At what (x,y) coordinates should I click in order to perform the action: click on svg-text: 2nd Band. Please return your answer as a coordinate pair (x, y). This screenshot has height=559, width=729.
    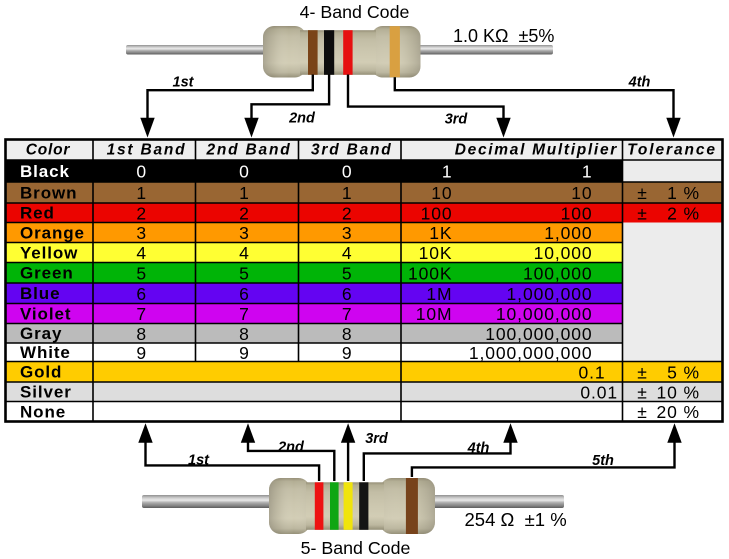
    Looking at the image, I should click on (248, 150).